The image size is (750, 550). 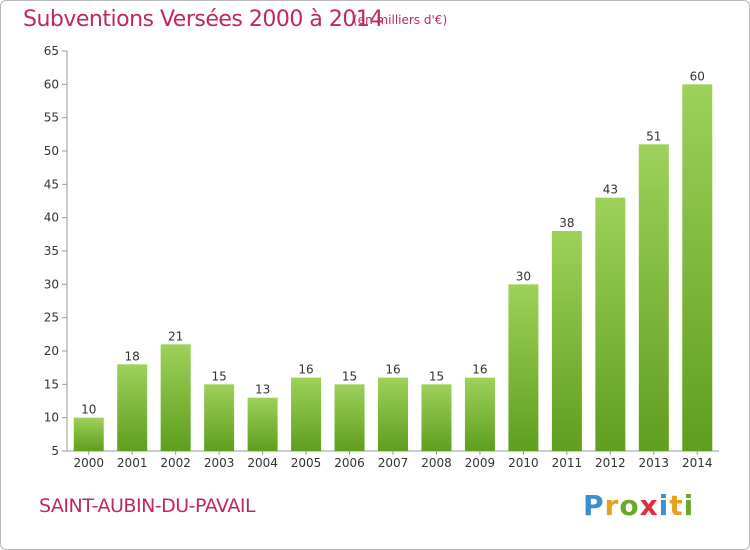 I want to click on x-tick-label-2003: 2003, so click(x=219, y=463).